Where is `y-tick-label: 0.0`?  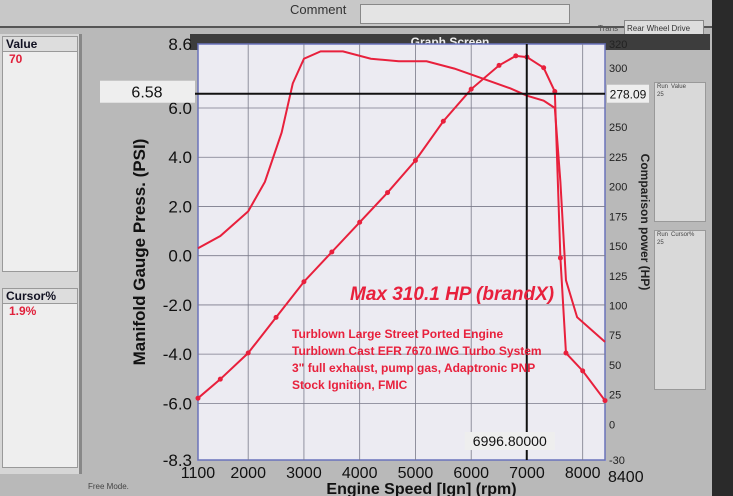 y-tick-label: 0.0 is located at coordinates (180, 256).